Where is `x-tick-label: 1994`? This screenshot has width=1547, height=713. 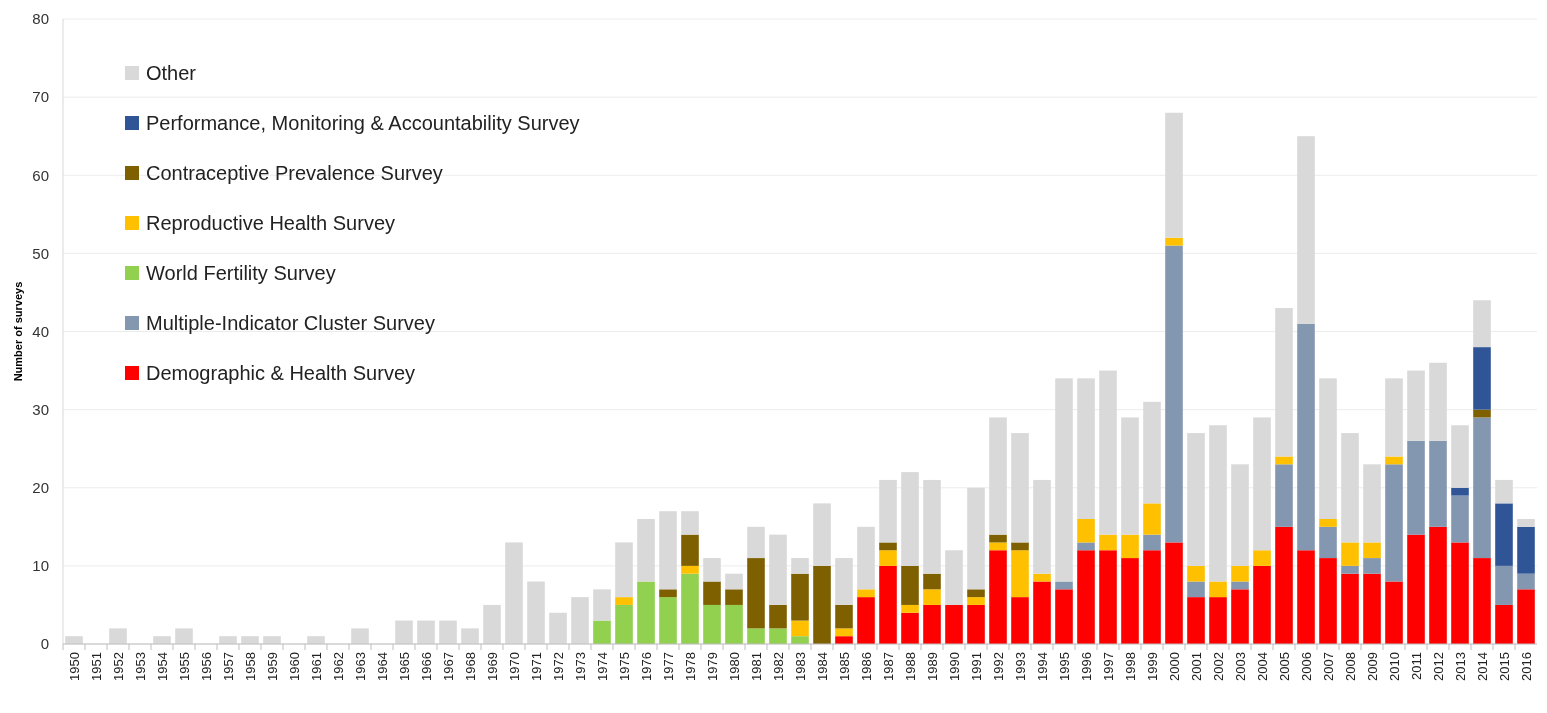
x-tick-label: 1994 is located at coordinates (1042, 666).